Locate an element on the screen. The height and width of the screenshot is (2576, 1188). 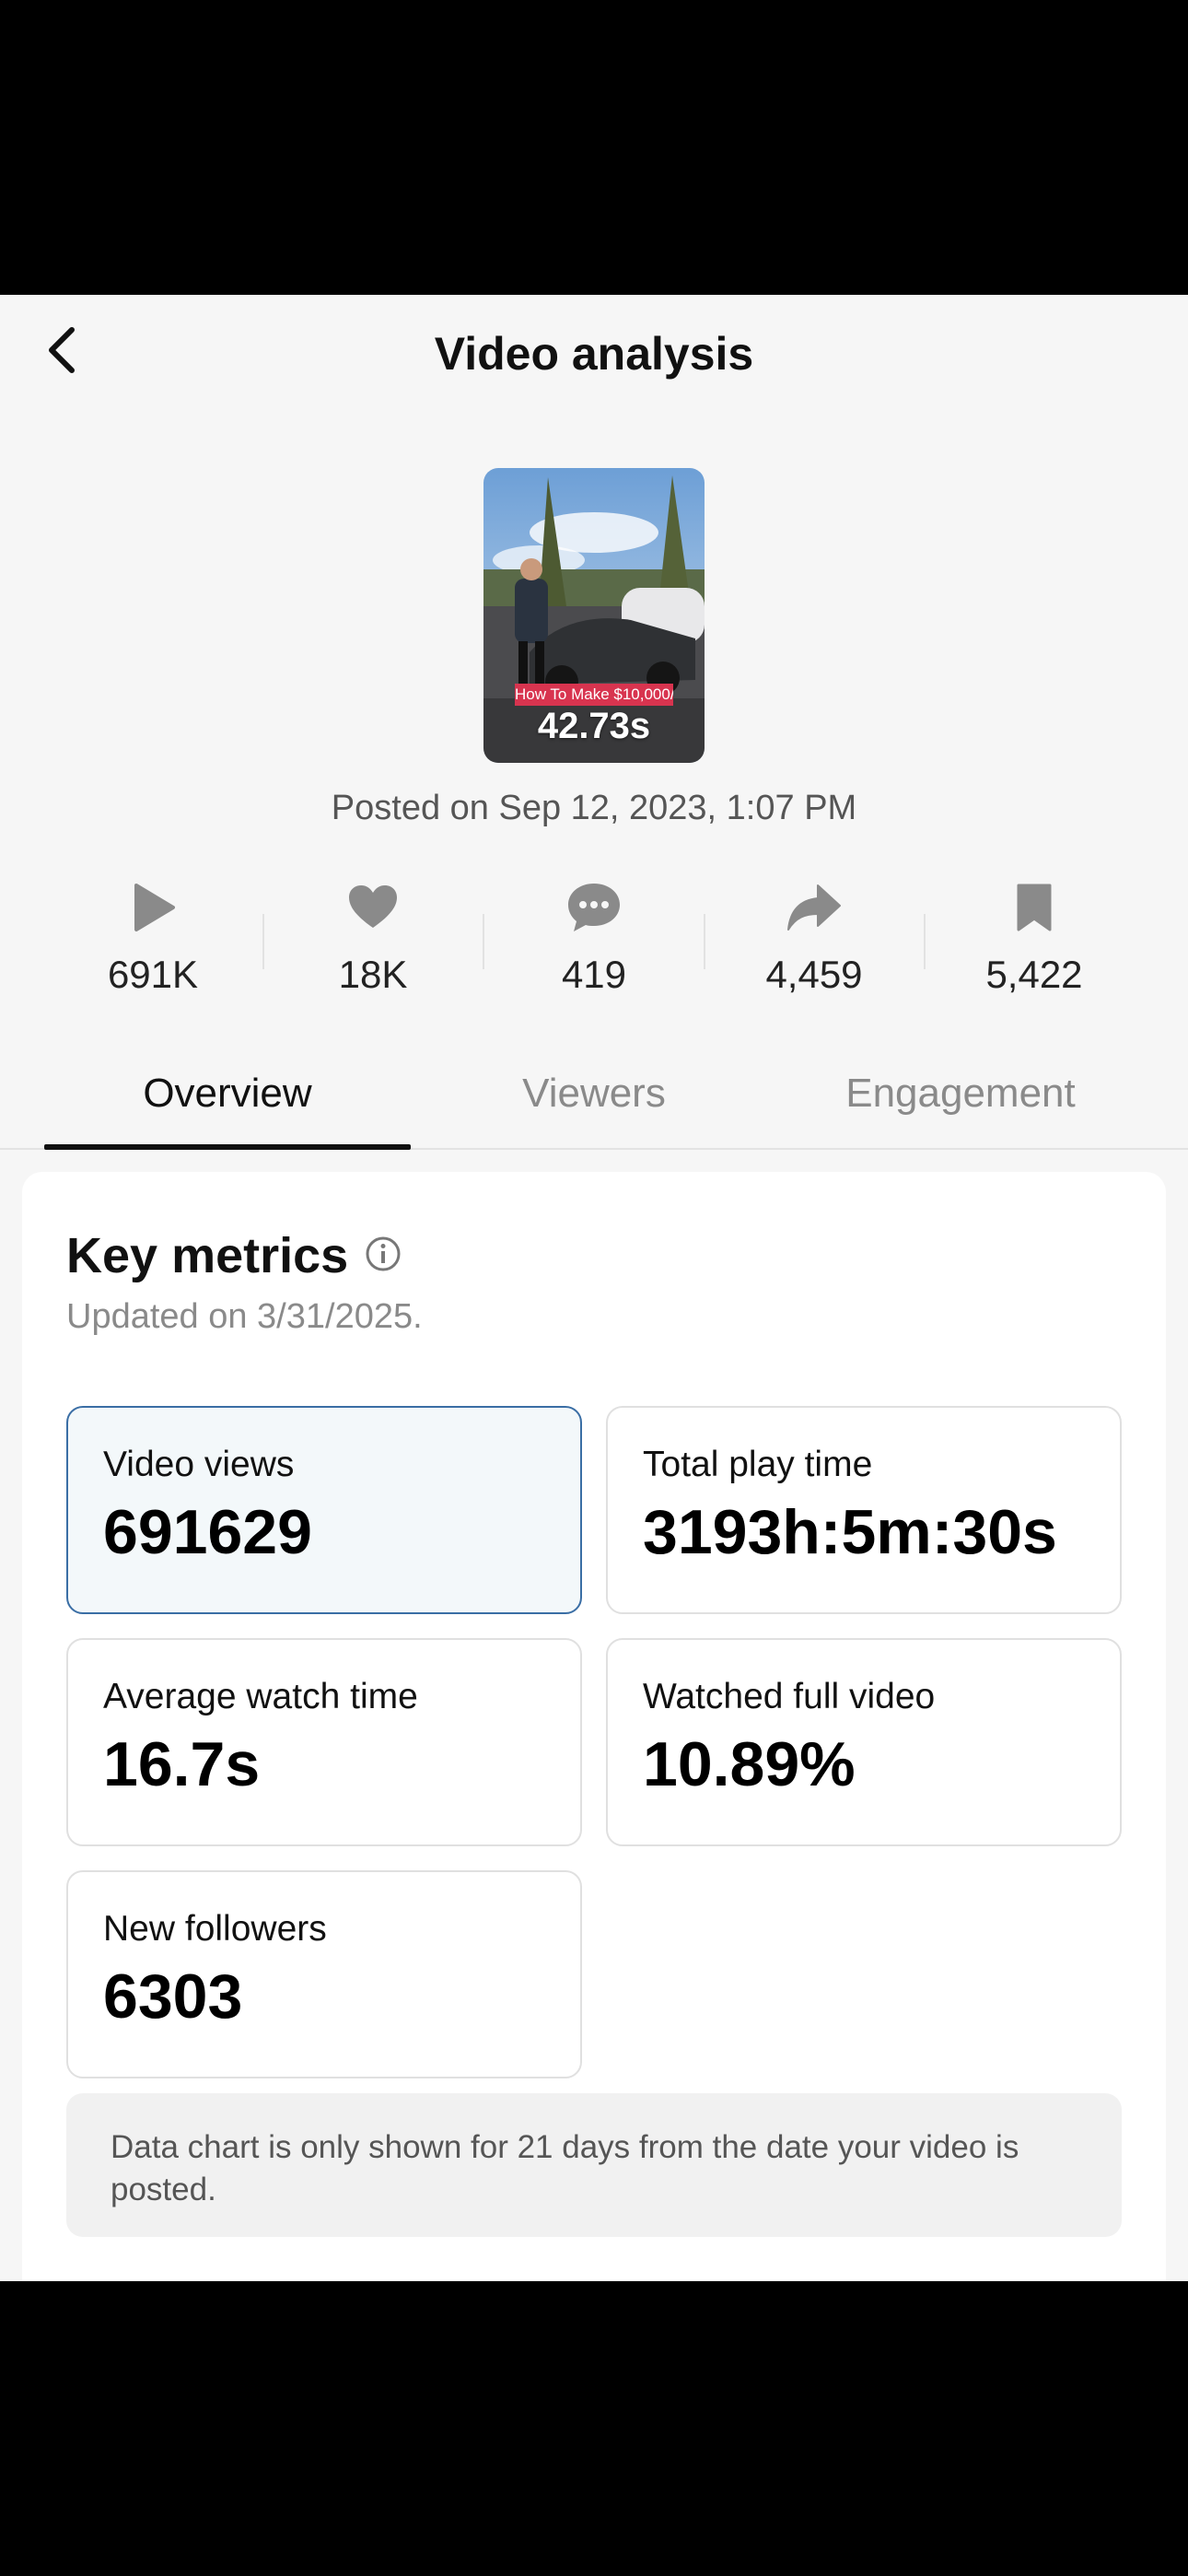
page-title: Video analysis is located at coordinates (594, 354).